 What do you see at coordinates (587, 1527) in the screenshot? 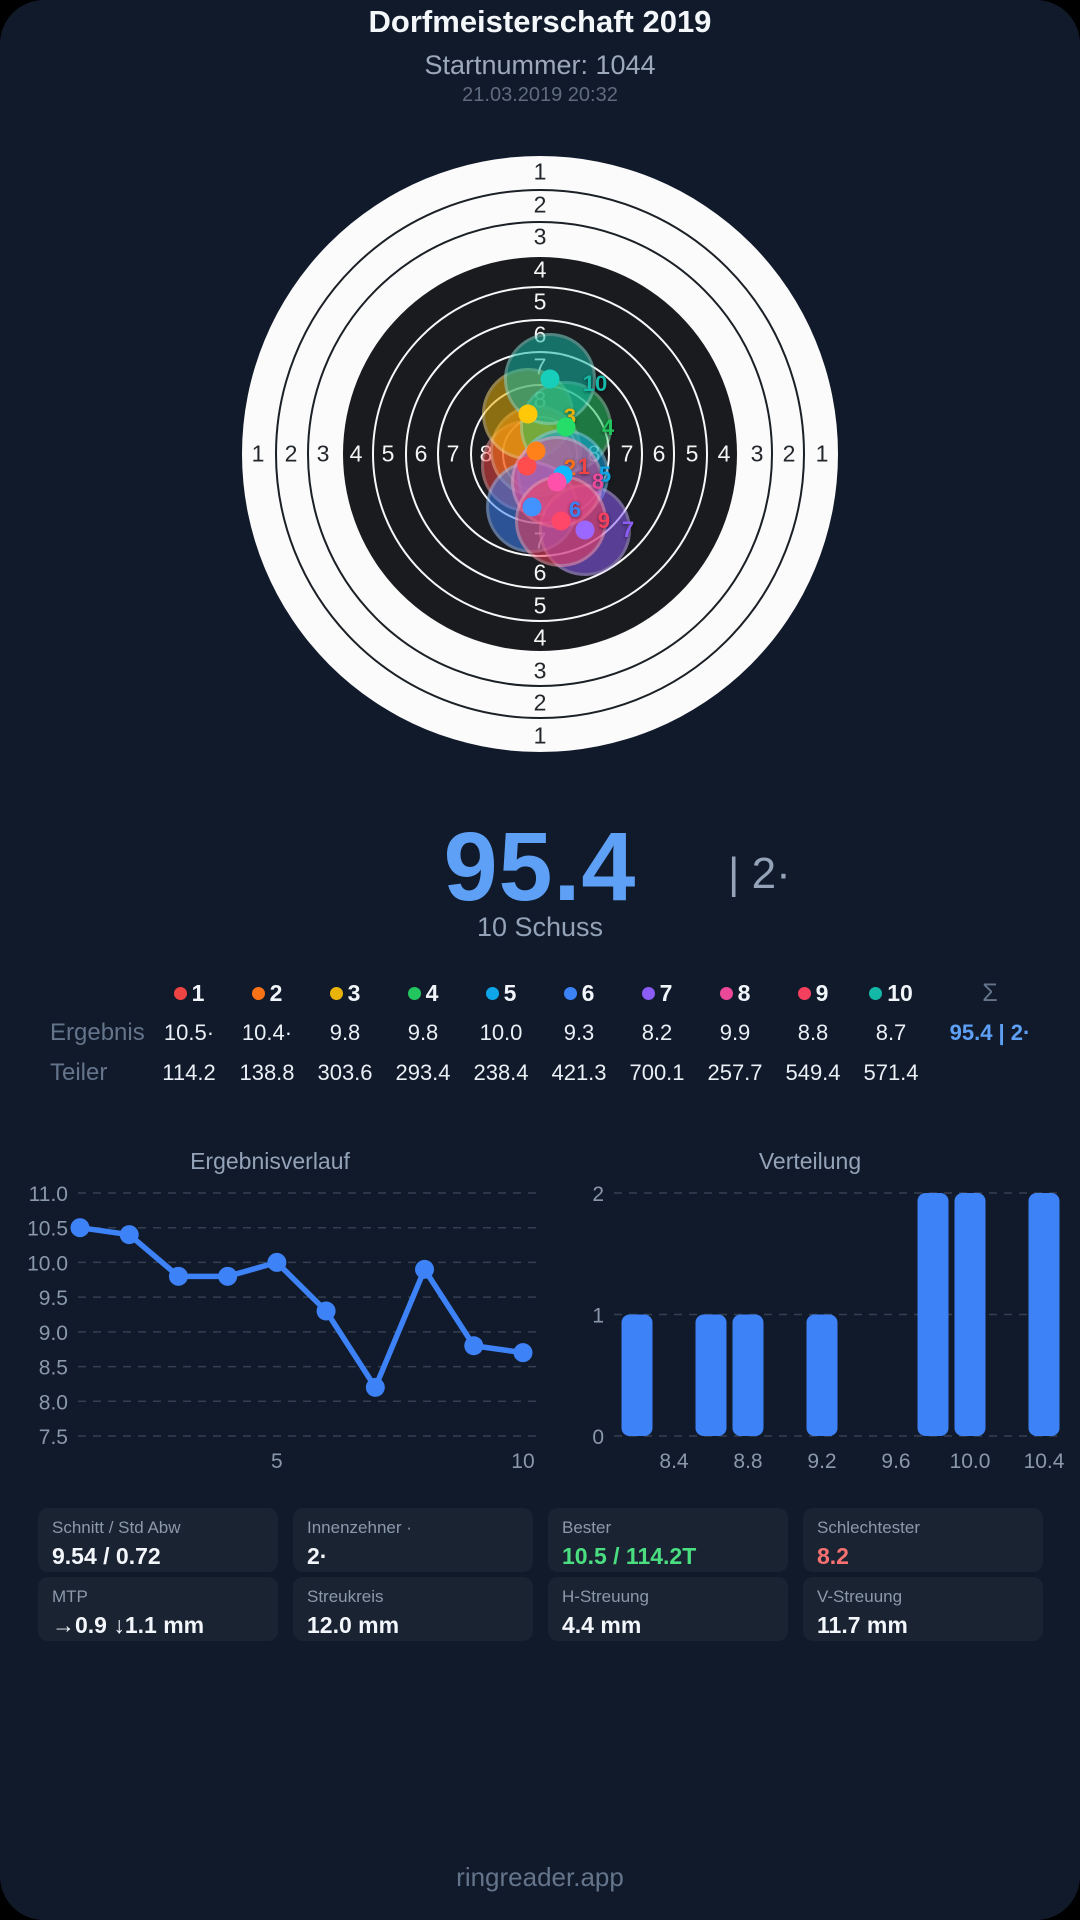
I see `stat-card-label: Bester` at bounding box center [587, 1527].